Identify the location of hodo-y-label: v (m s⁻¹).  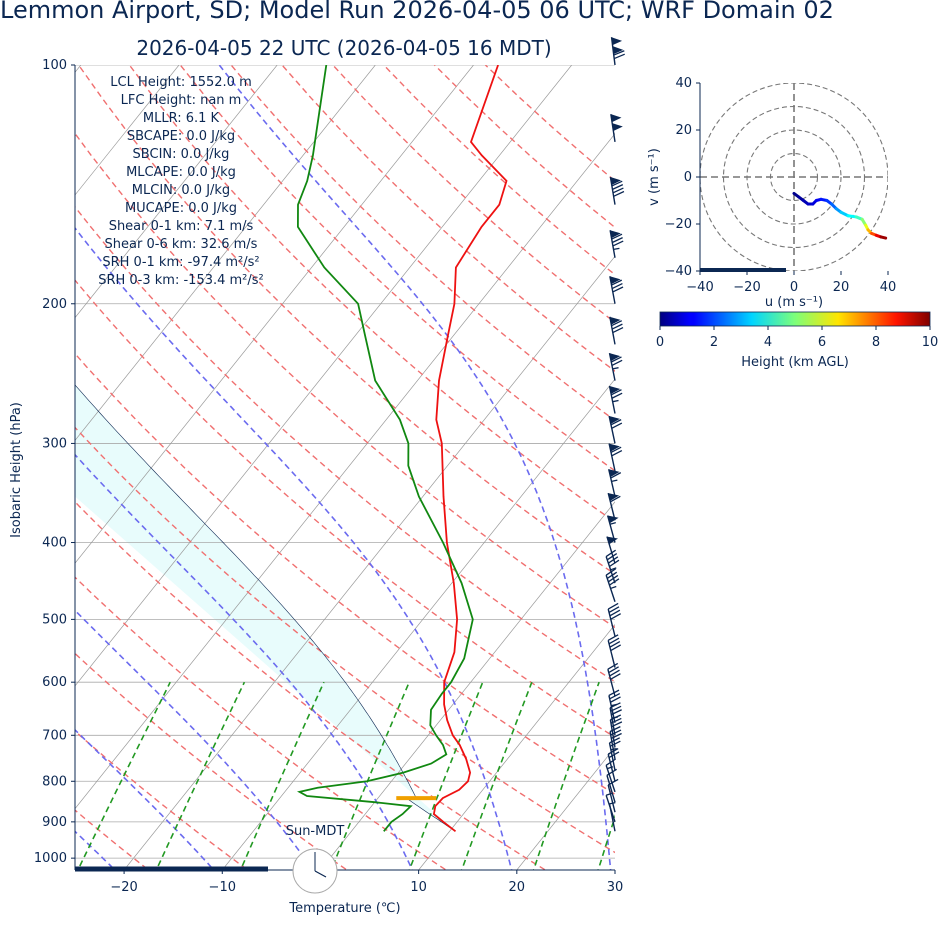
(654, 177).